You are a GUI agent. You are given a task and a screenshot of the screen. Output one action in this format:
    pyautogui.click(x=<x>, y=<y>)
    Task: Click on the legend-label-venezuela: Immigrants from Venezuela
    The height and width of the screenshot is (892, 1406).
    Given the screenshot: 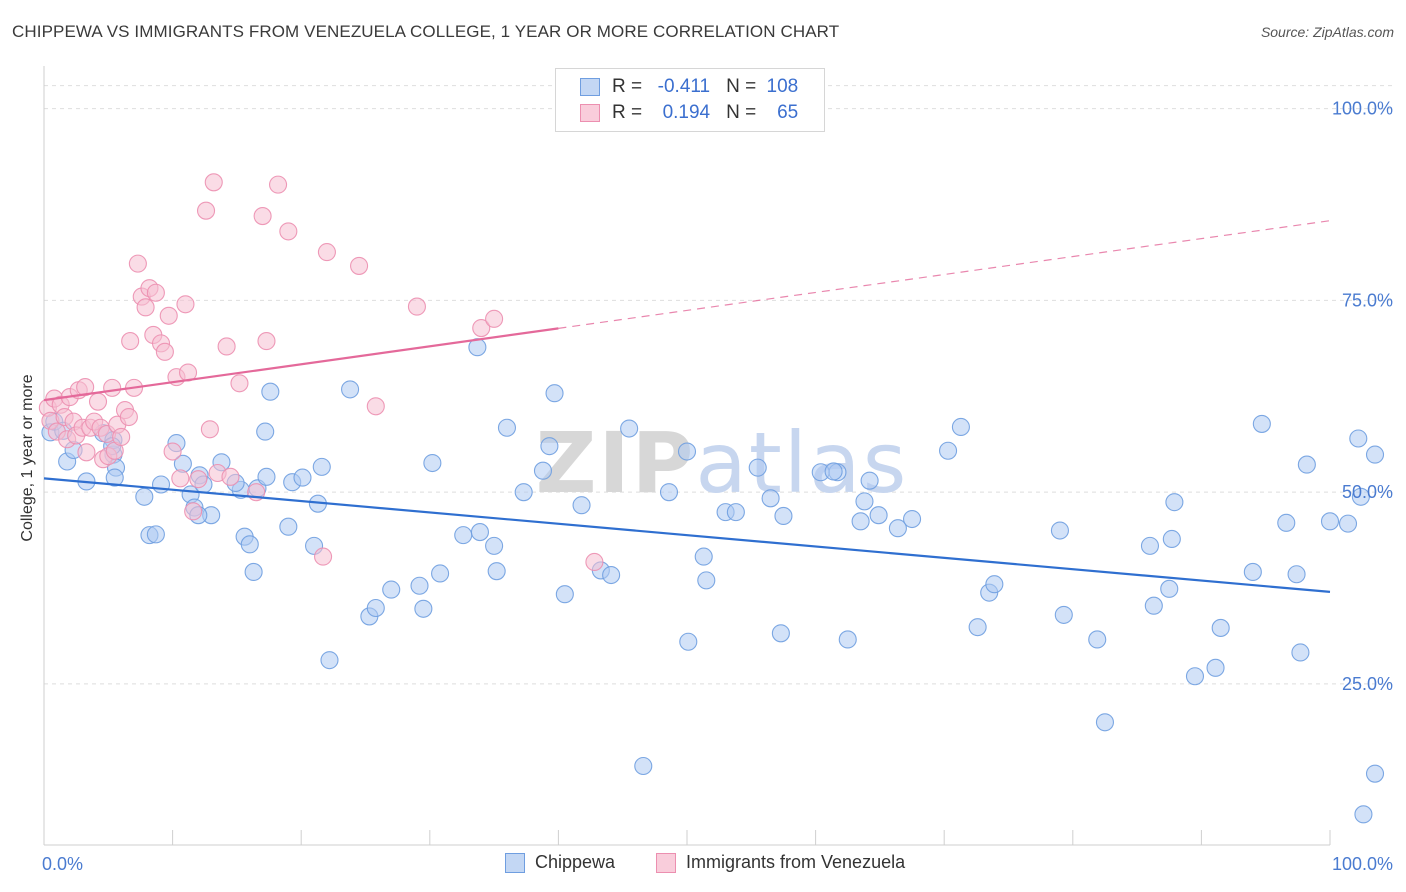 What is the action you would take?
    pyautogui.click(x=796, y=862)
    